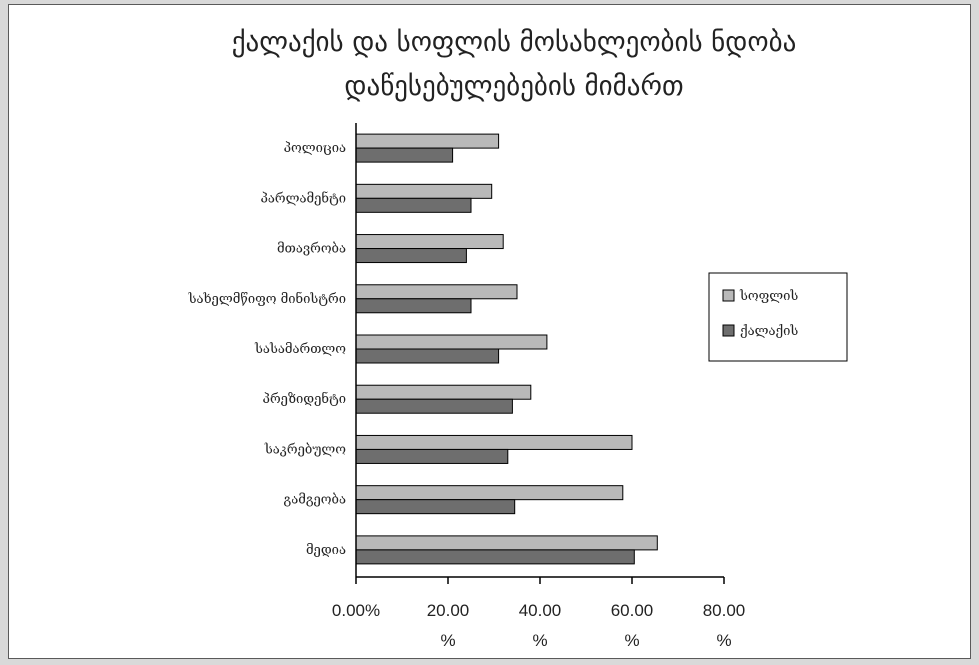 The image size is (979, 665). Describe the element at coordinates (448, 610) in the screenshot. I see `x-tick-label-1: 20.00` at that location.